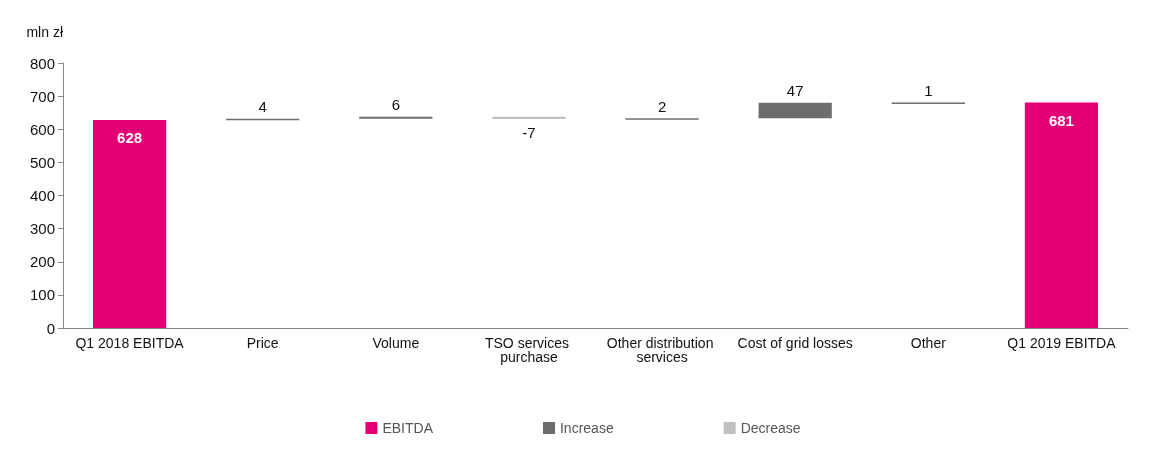 Image resolution: width=1169 pixels, height=457 pixels. Describe the element at coordinates (529, 133) in the screenshot. I see `data-label: -7` at that location.